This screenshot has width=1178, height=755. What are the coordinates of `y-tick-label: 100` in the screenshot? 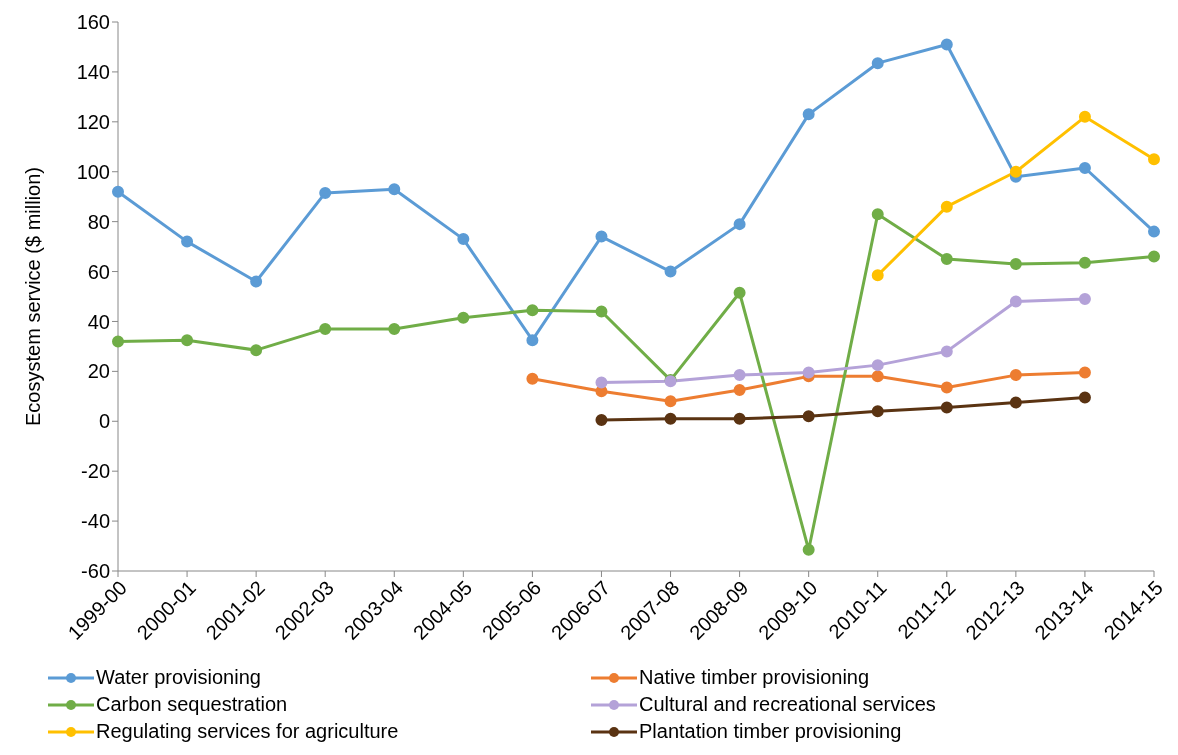 It's located at (93, 171).